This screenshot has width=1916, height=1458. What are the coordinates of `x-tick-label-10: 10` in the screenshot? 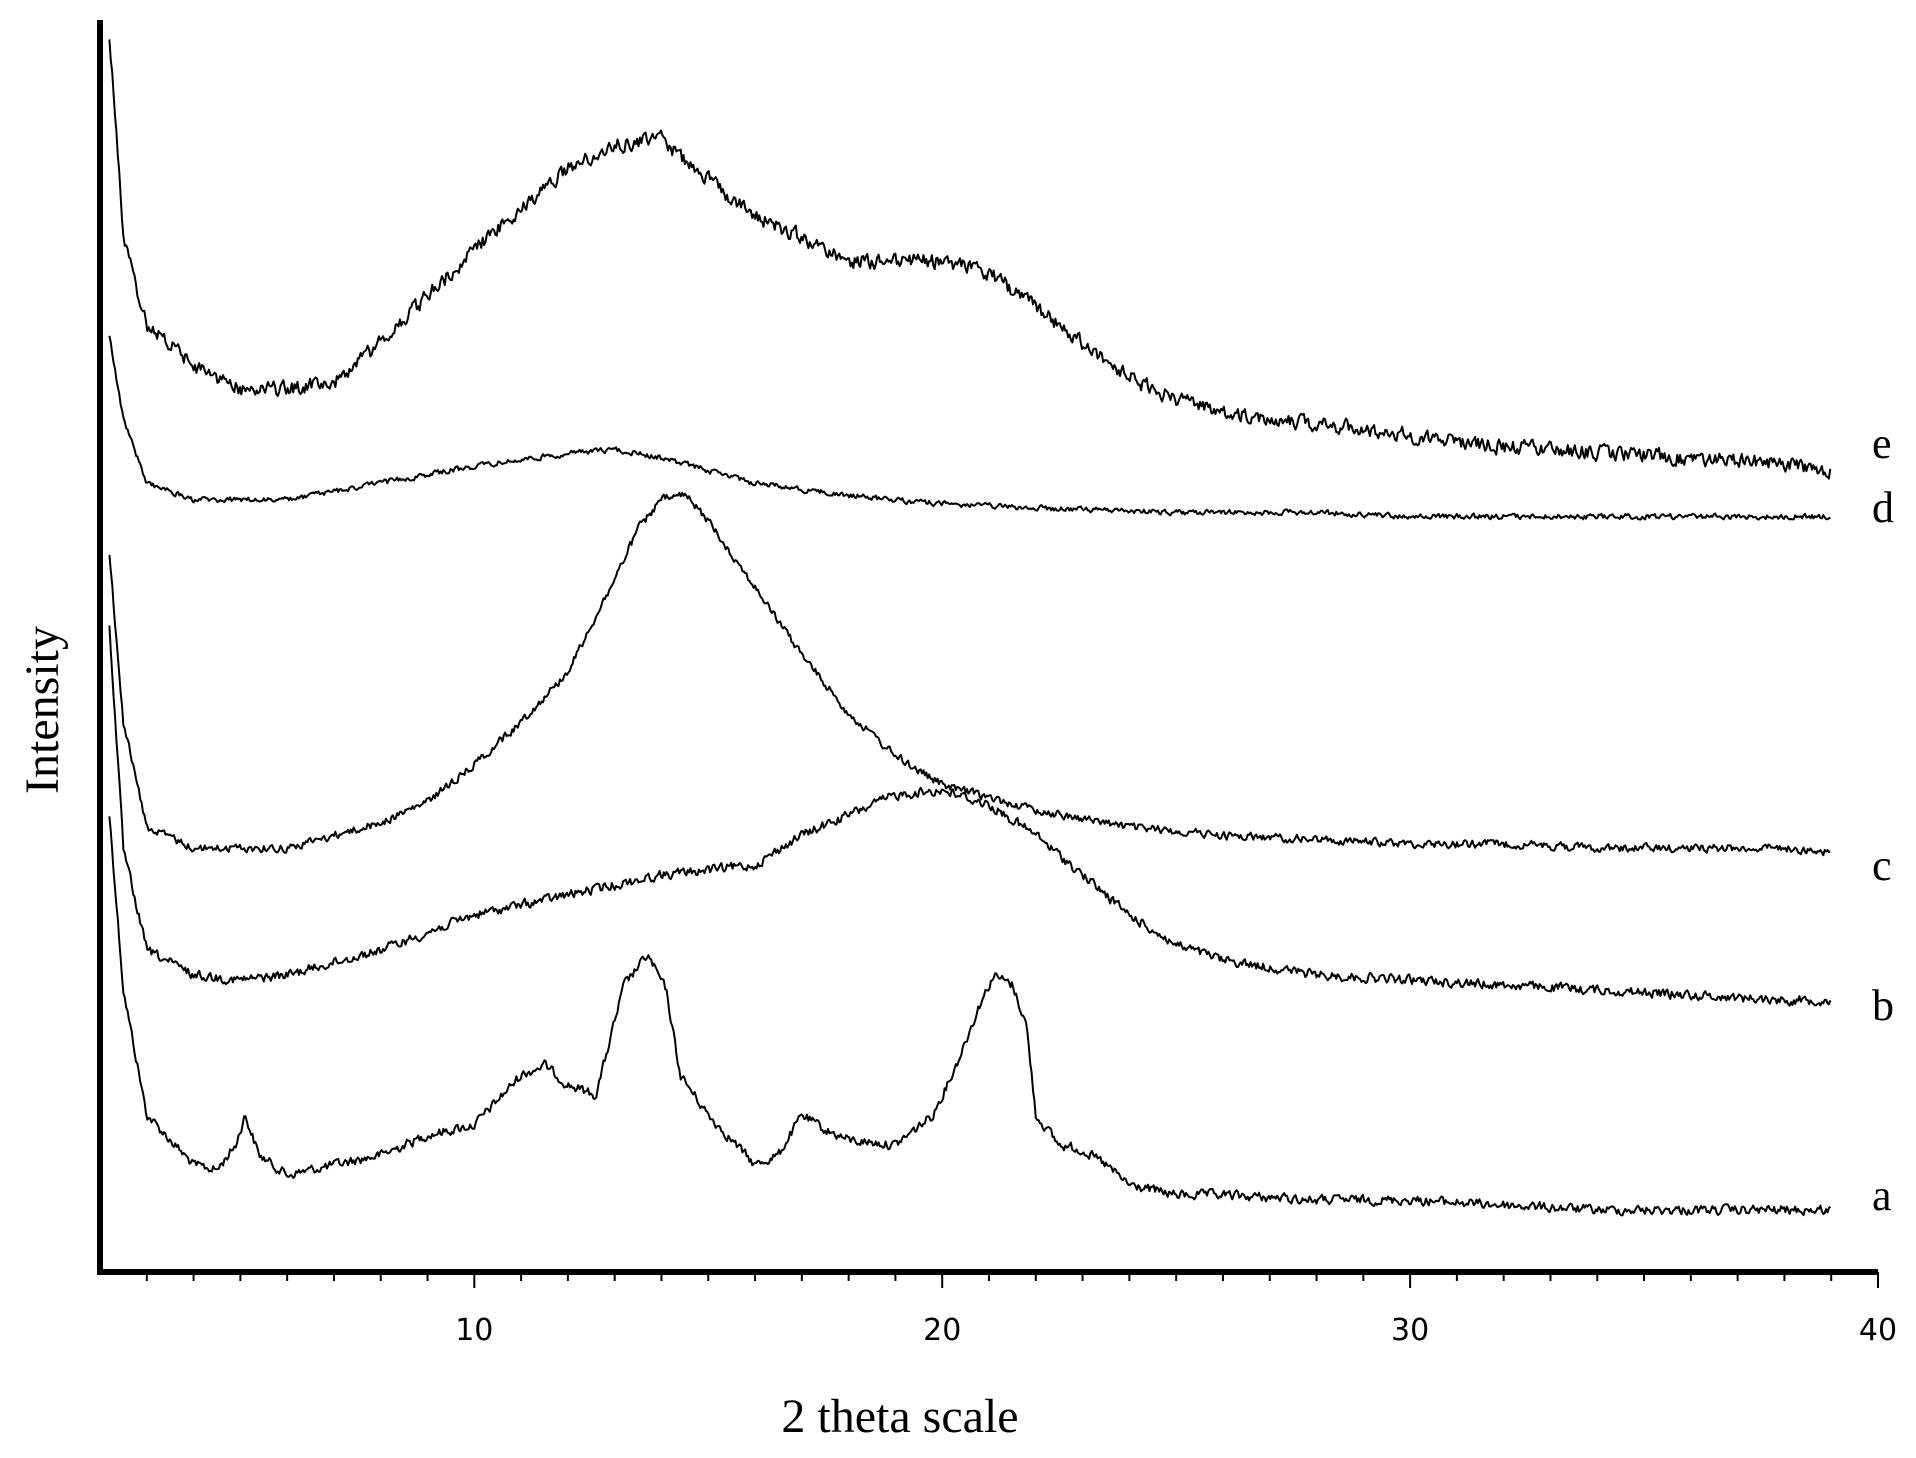 It's located at (474, 1330).